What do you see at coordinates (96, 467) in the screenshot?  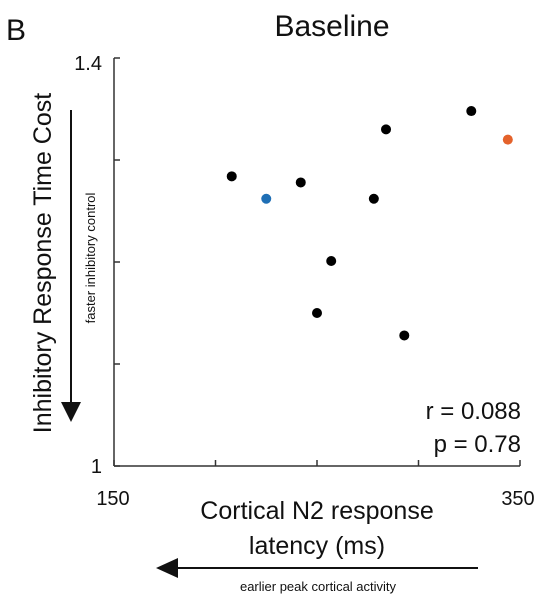 I see `y-tick-label-bottom: 1` at bounding box center [96, 467].